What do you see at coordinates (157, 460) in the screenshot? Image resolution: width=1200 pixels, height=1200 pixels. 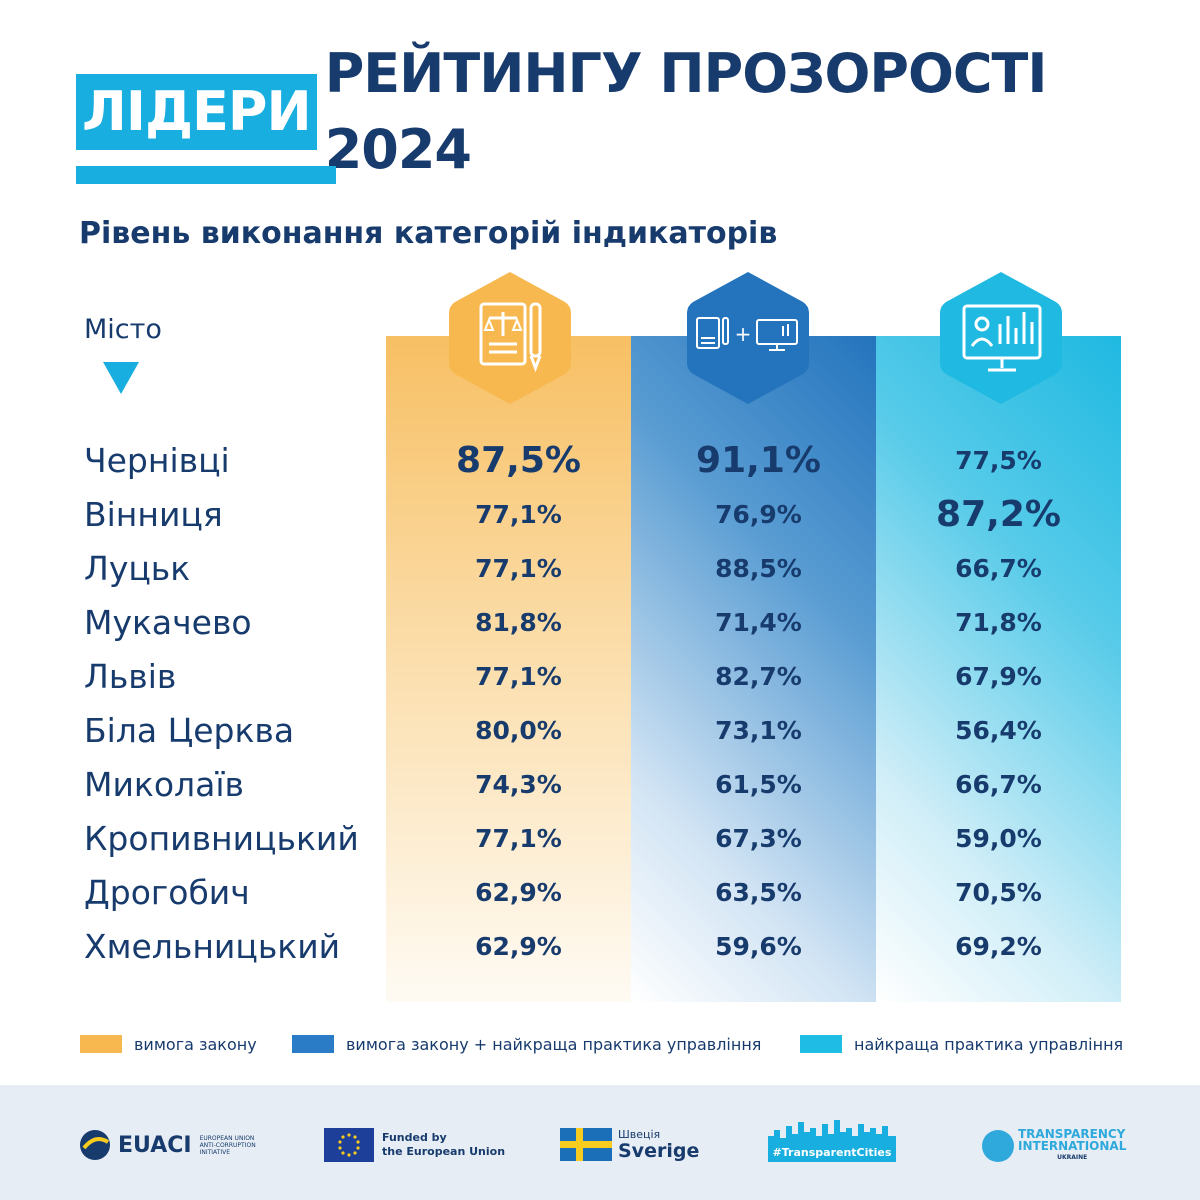 I see `city-name: Чернівці` at bounding box center [157, 460].